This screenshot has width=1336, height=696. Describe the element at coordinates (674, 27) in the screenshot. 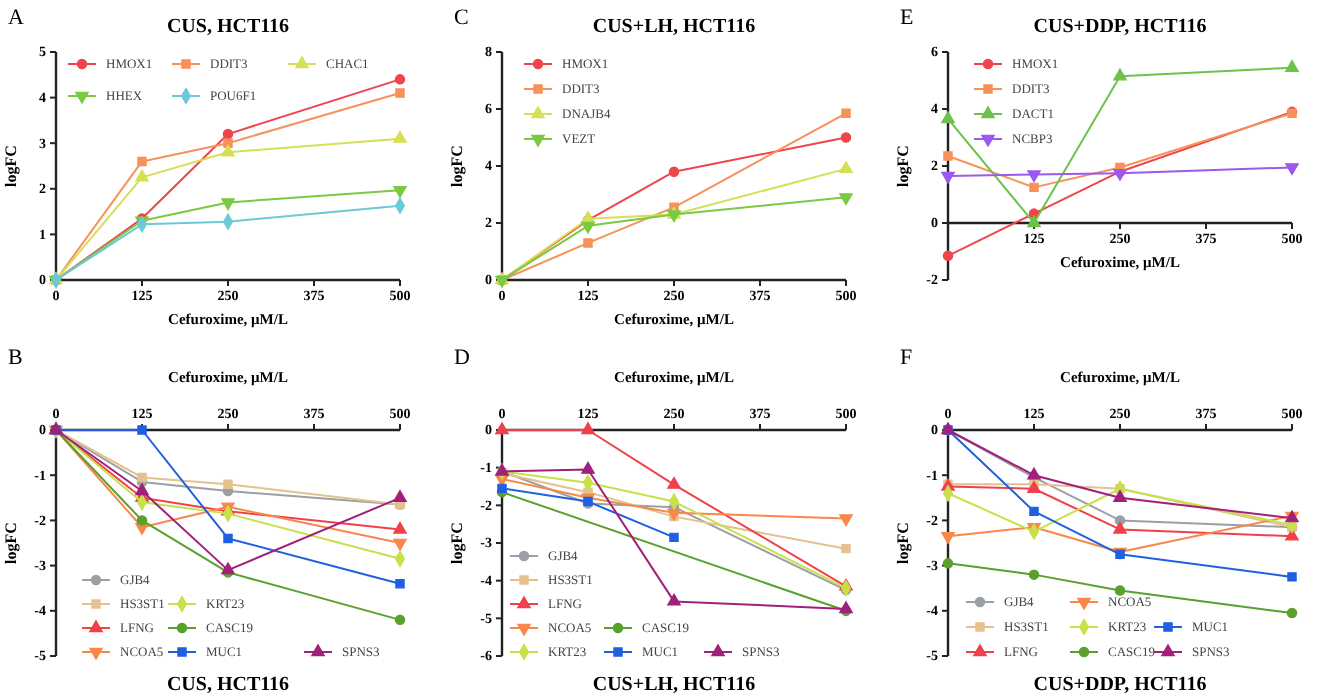

I see `chart-title: CUS+LH, HCT116` at that location.